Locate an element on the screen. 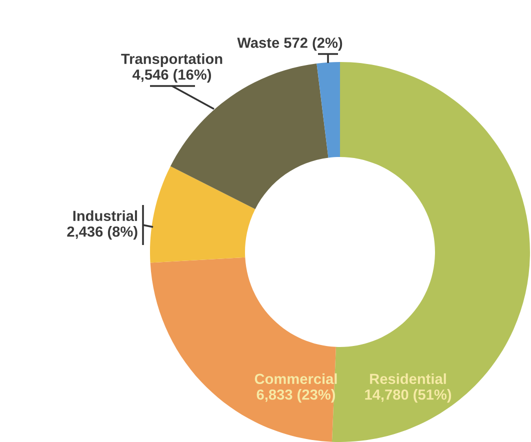 Image resolution: width=531 pixels, height=442 pixels. slice-label: Residential is located at coordinates (408, 378).